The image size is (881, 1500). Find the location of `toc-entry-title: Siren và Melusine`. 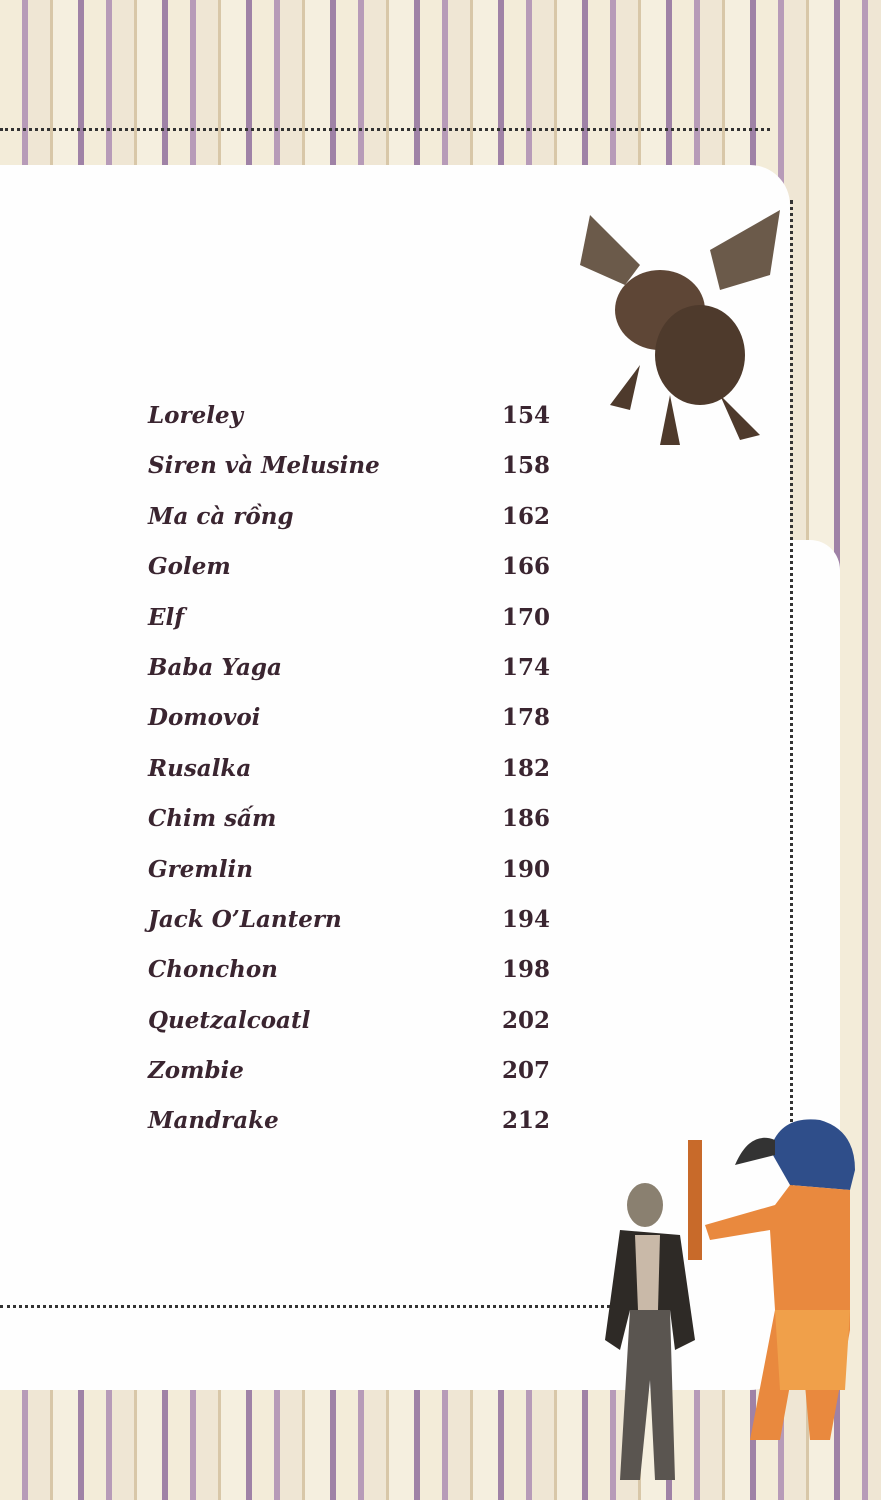

toc-entry-title: Siren và Melusine is located at coordinates (264, 466).